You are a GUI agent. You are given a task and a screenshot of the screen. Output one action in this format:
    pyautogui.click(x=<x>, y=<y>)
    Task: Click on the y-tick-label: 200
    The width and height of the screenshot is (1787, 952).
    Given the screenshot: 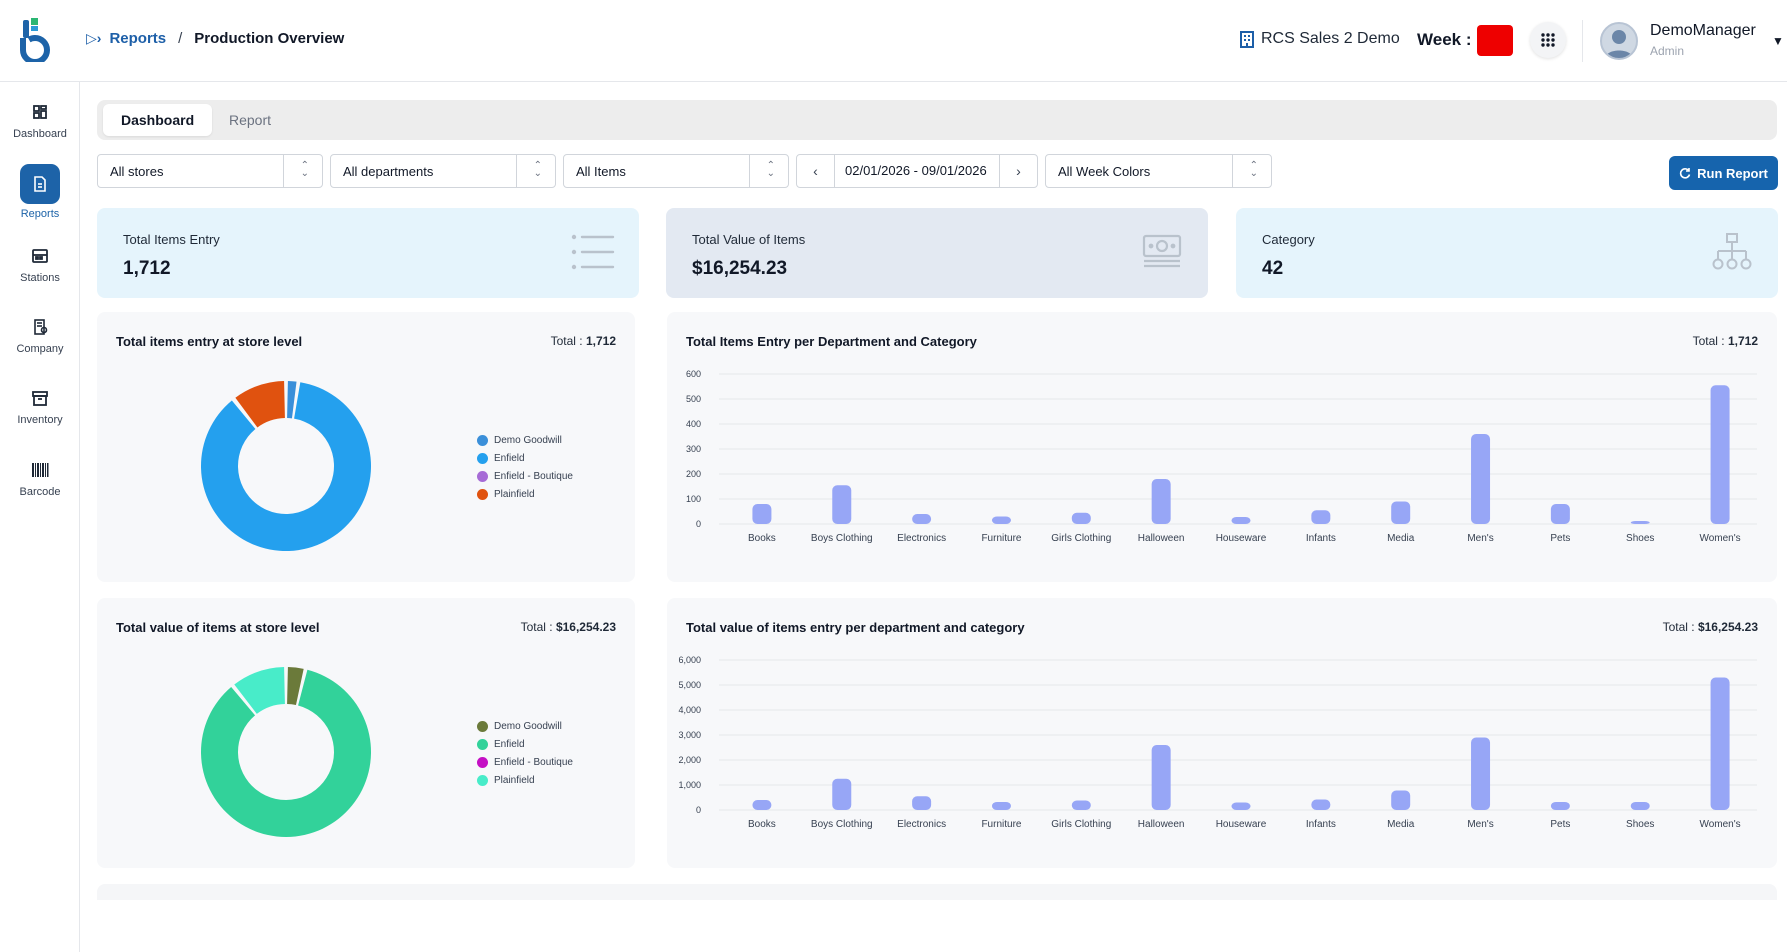 What is the action you would take?
    pyautogui.click(x=693, y=474)
    